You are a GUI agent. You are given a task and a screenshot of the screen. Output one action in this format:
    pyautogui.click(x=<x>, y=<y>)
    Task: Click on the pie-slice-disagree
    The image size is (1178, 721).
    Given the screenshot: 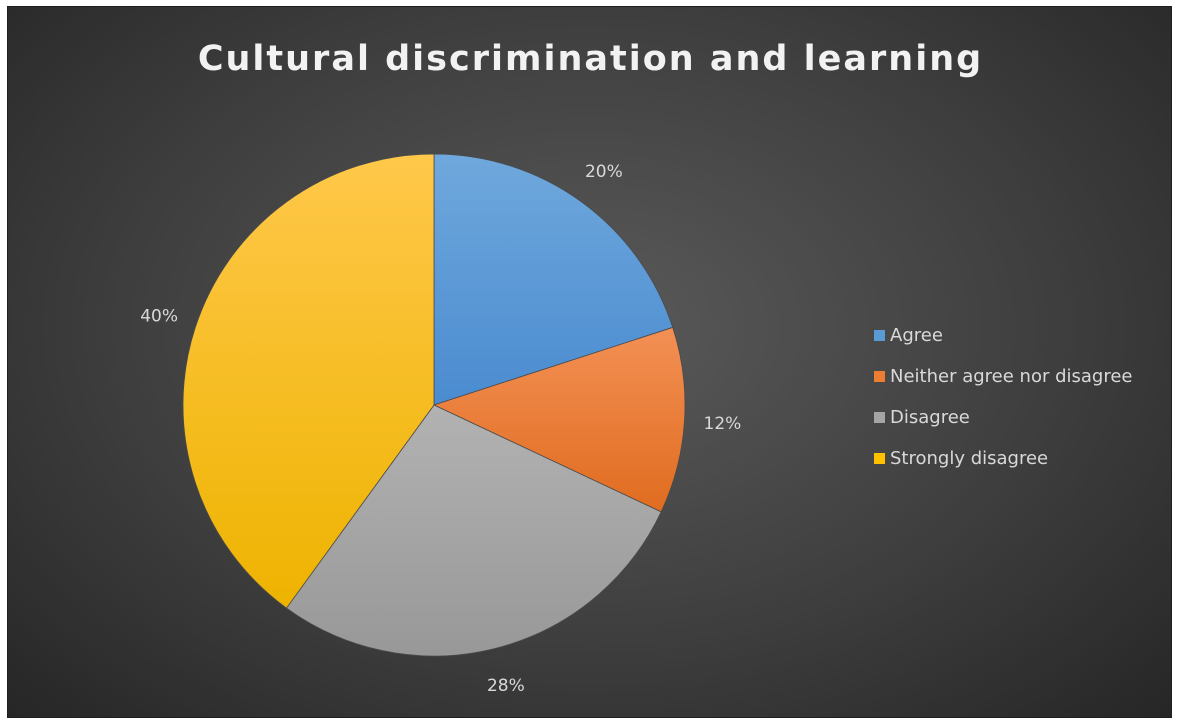 What is the action you would take?
    pyautogui.click(x=473, y=530)
    